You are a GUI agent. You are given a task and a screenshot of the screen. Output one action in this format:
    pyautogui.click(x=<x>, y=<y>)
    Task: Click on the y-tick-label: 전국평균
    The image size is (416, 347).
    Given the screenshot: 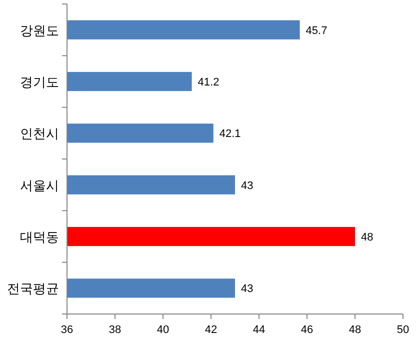 What is the action you would take?
    pyautogui.click(x=33, y=288)
    